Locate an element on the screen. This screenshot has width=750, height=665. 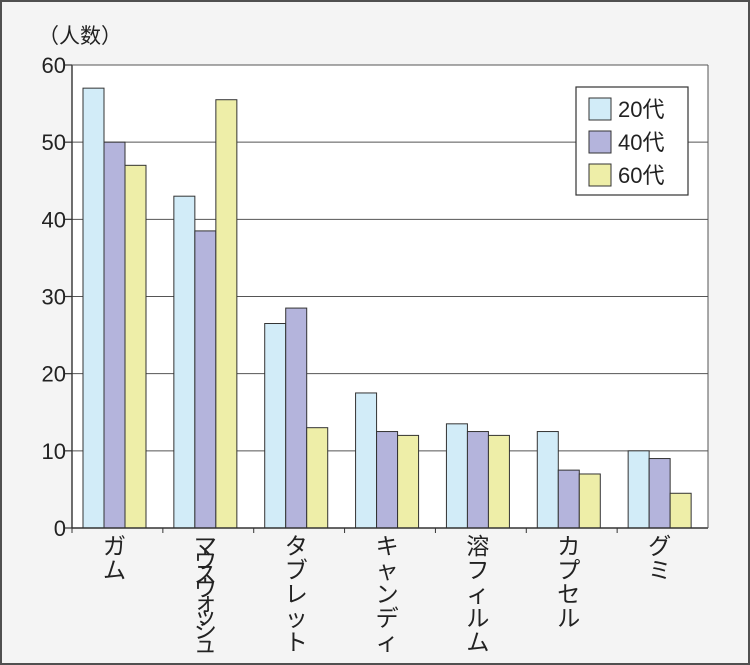
y-tick-label: 40 is located at coordinates (54, 219).